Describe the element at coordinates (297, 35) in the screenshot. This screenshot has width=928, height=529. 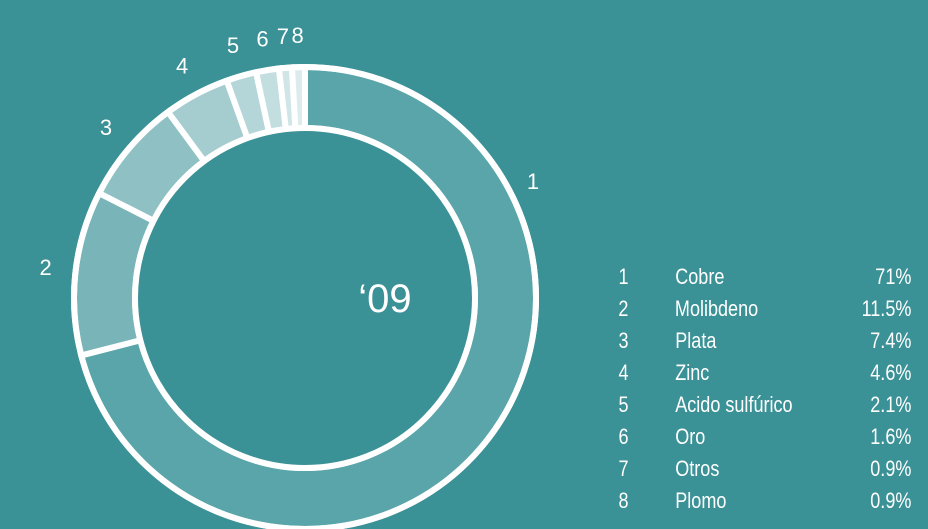
I see `slice-label-8: 8` at that location.